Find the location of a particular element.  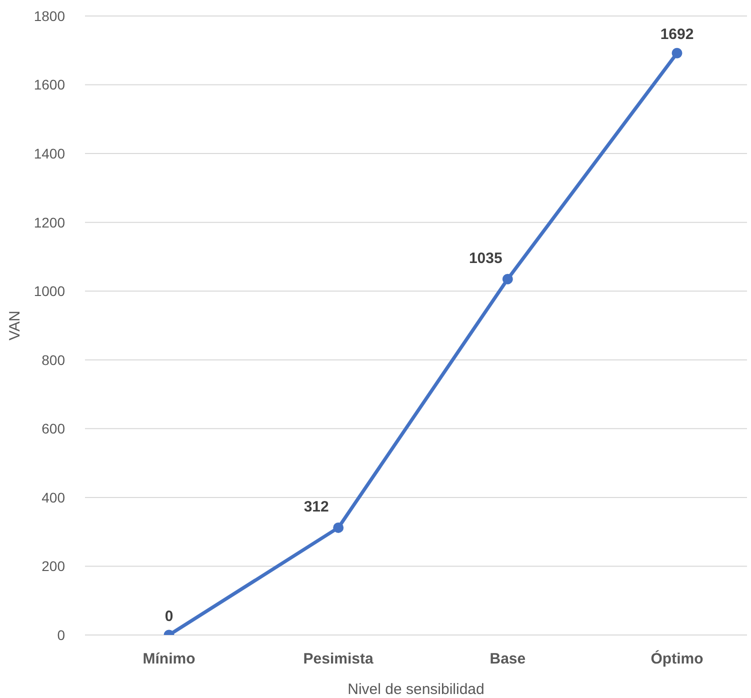

y-tick-label: 1000 is located at coordinates (50, 291).